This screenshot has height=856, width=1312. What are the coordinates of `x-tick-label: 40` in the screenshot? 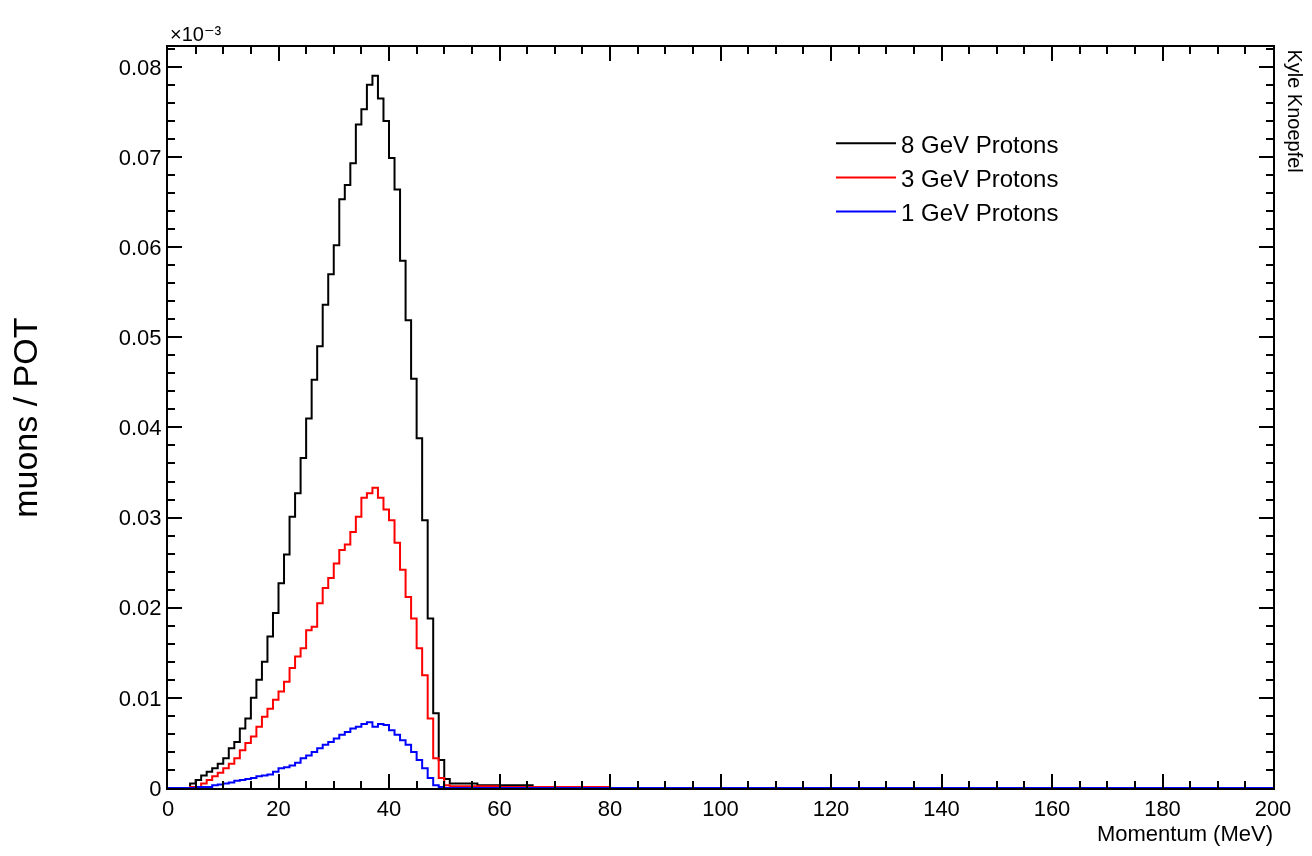 It's located at (389, 809).